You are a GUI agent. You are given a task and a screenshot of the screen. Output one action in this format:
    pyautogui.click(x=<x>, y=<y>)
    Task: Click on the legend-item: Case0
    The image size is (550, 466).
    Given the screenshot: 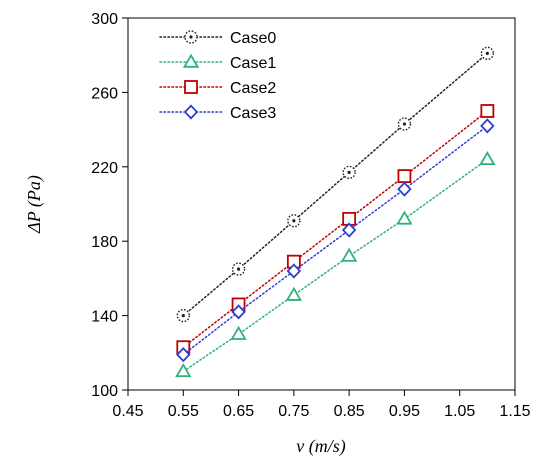 What is the action you would take?
    pyautogui.click(x=217, y=38)
    